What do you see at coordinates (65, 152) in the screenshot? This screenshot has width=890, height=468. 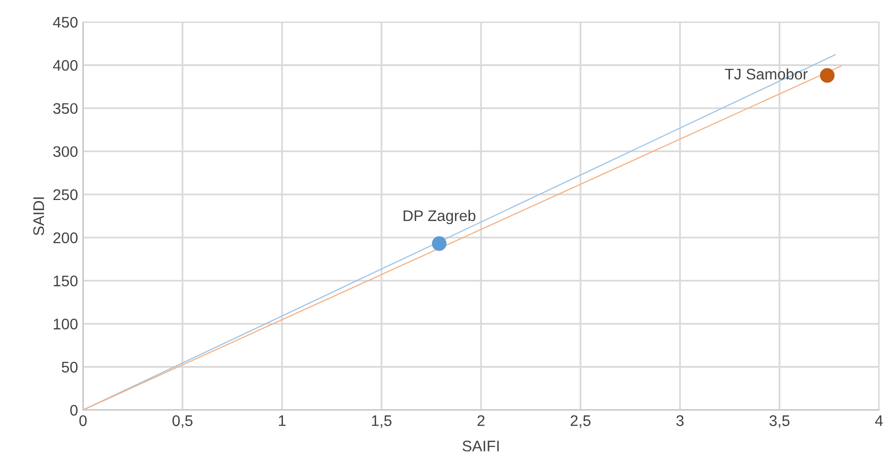 I see `y-tick-label: 300` at bounding box center [65, 152].